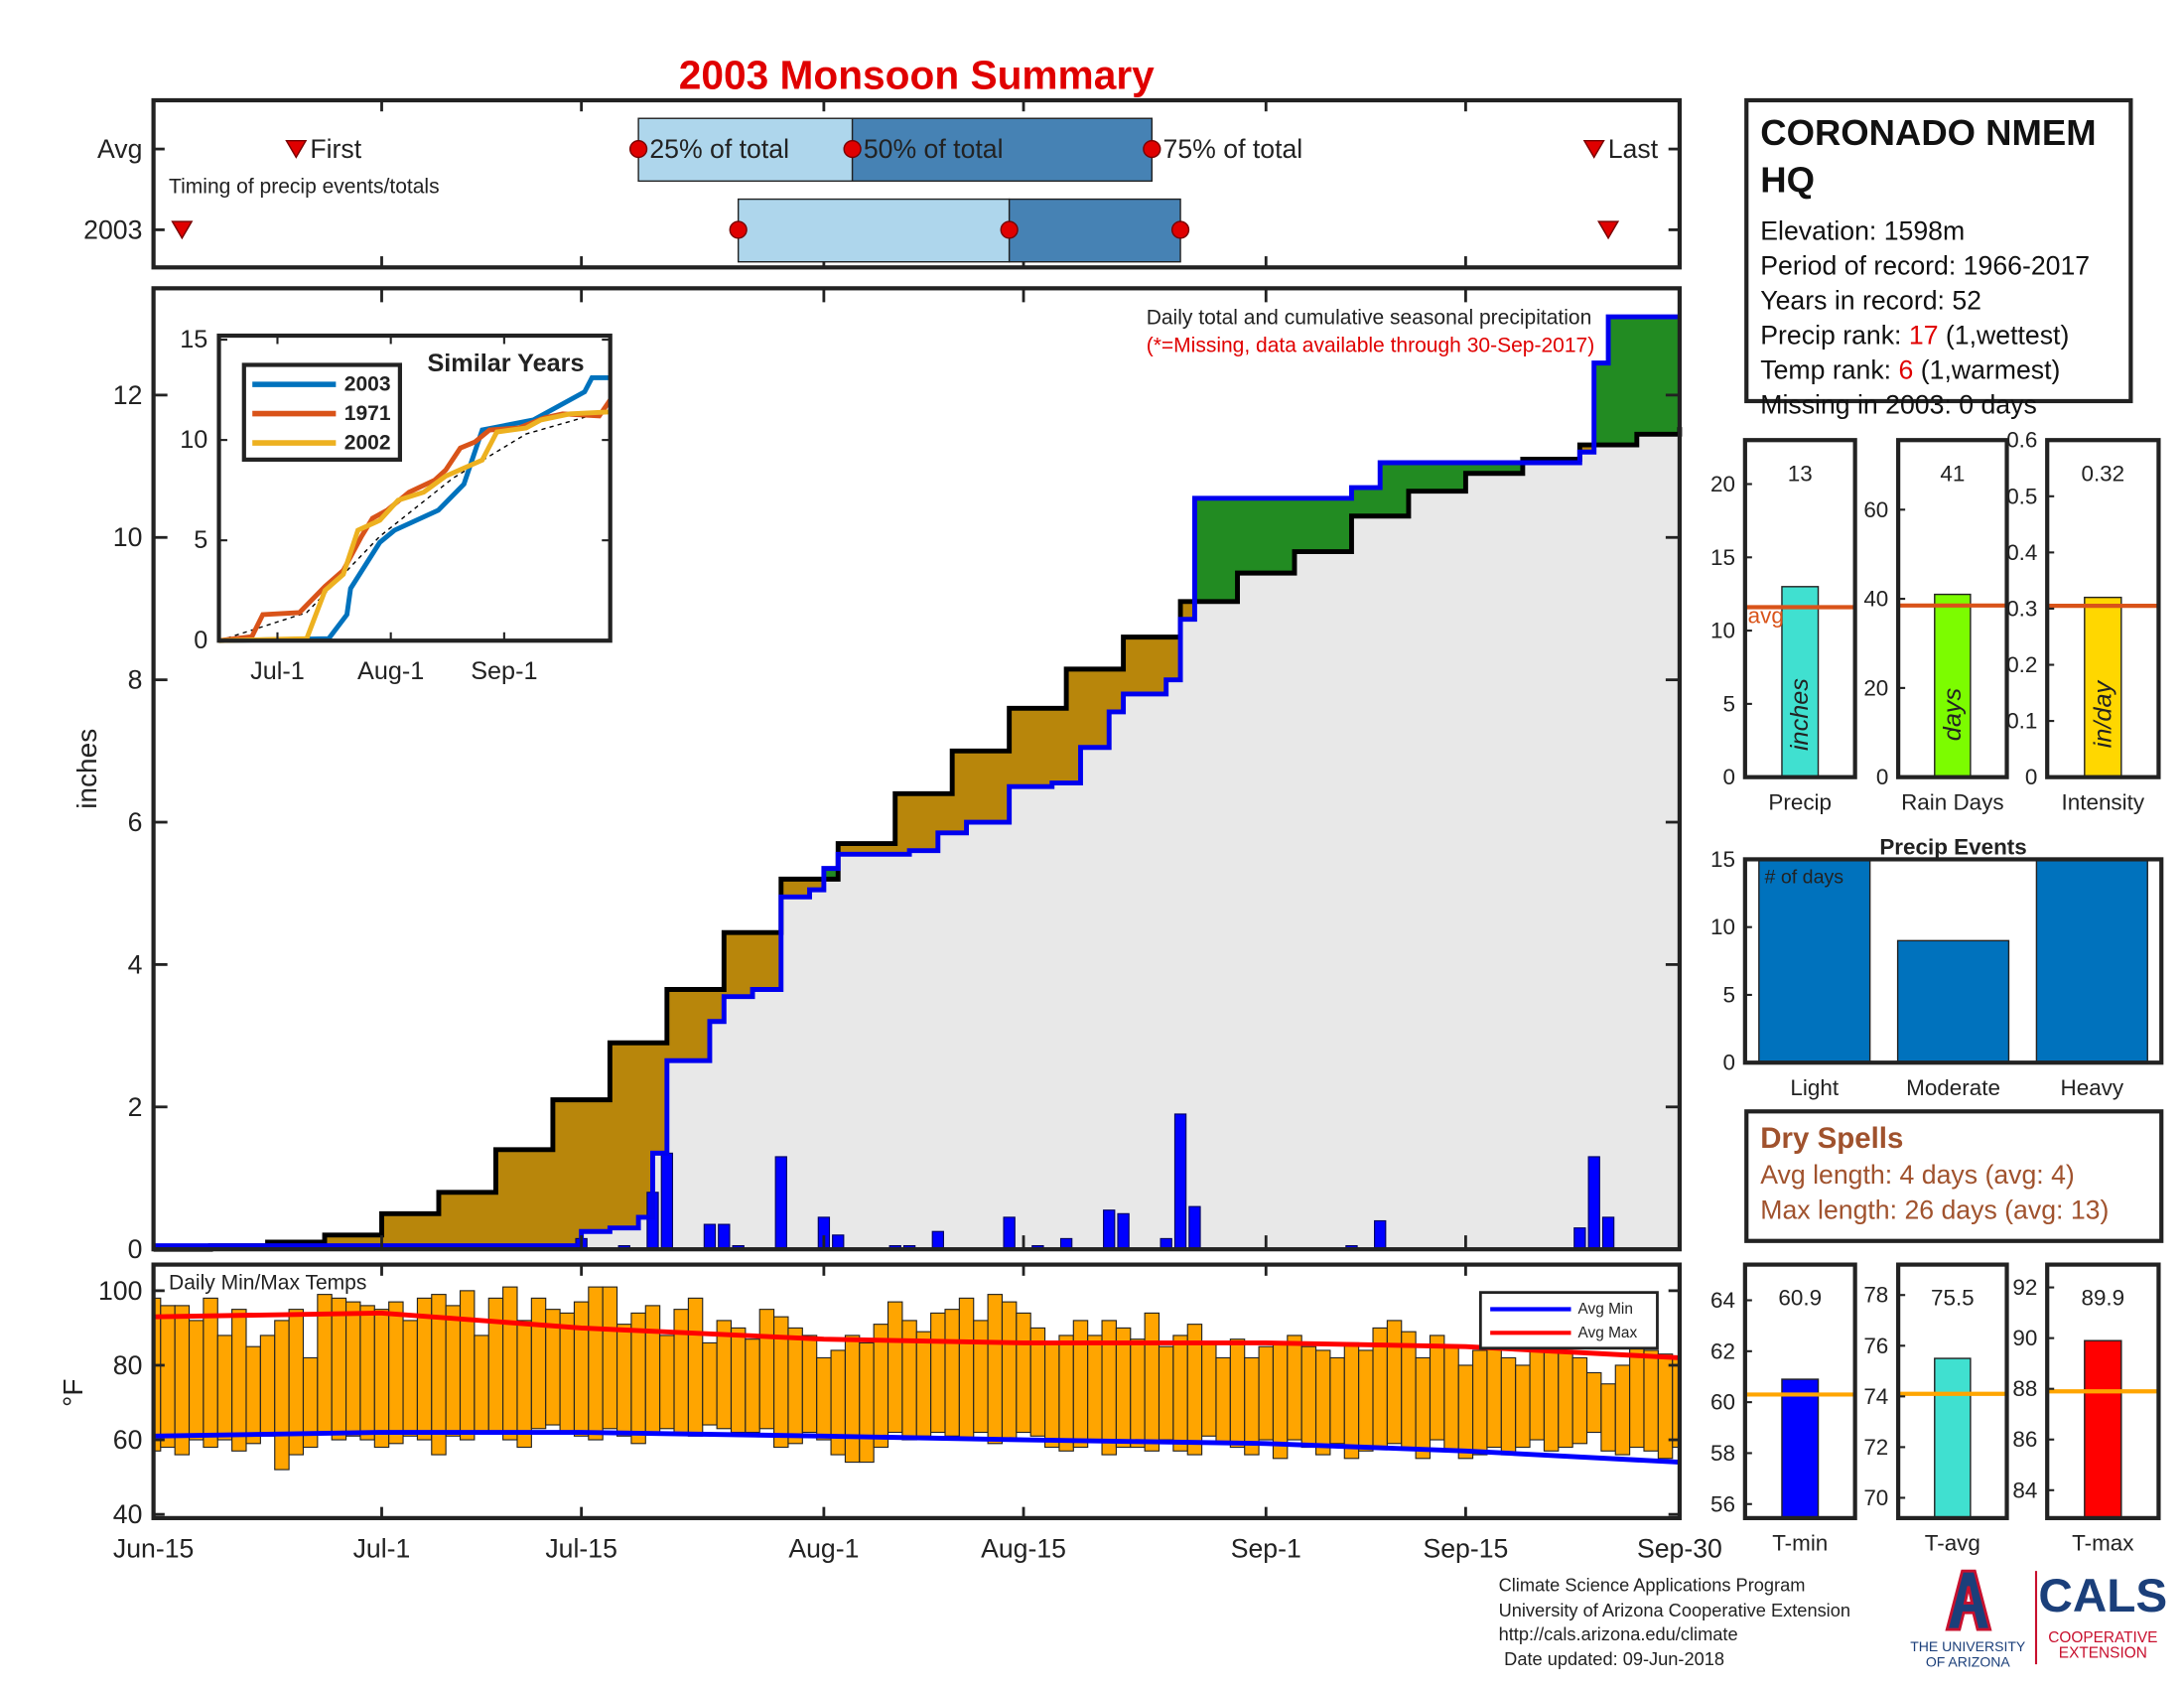 This screenshot has height=1688, width=2184. I want to click on x-tick-label: Sep-15, so click(1465, 1549).